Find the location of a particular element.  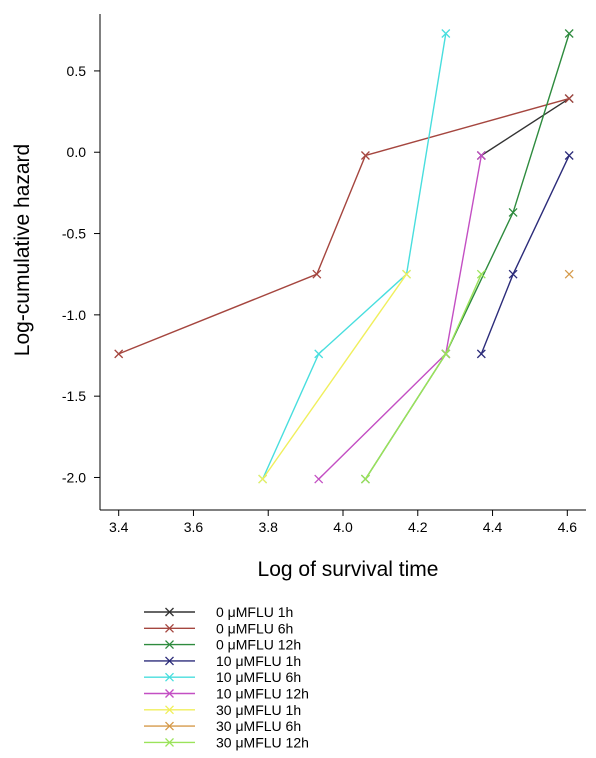

legend-item-0-umflu-12h: 0 μMFLU 12h is located at coordinates (222, 645).